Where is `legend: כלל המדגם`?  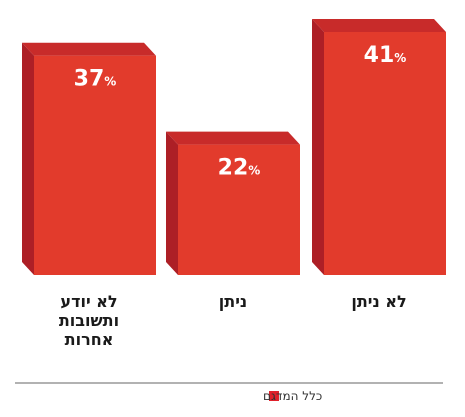 legend: כלל המדגם is located at coordinates (292, 396).